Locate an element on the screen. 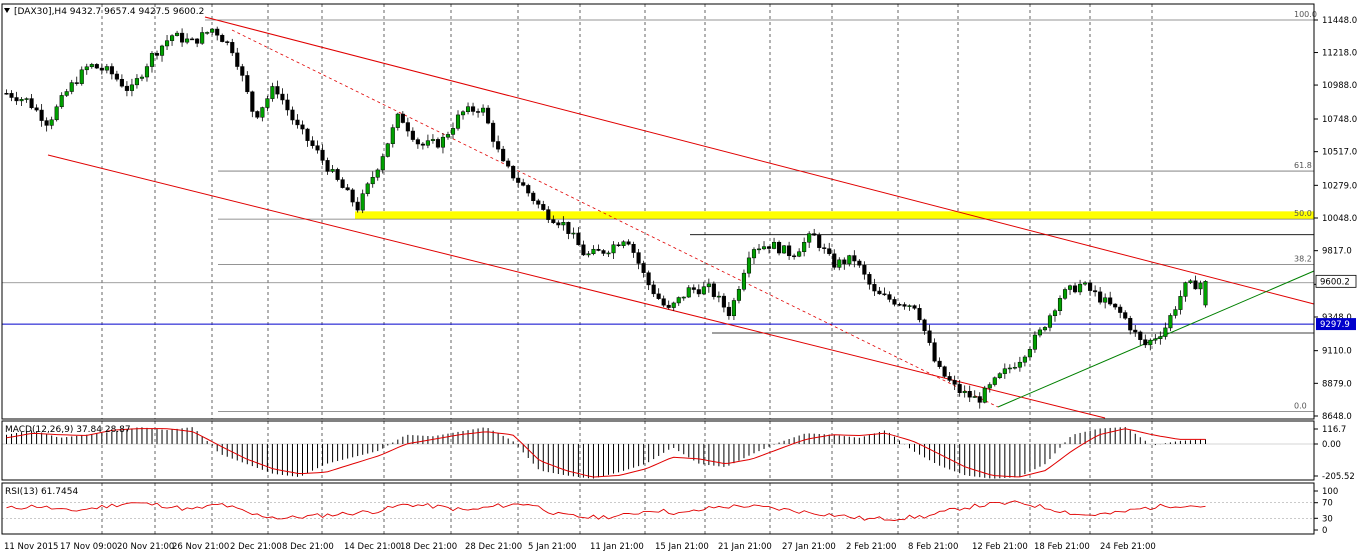  rsi-y-tick-label: 100 is located at coordinates (1330, 492).